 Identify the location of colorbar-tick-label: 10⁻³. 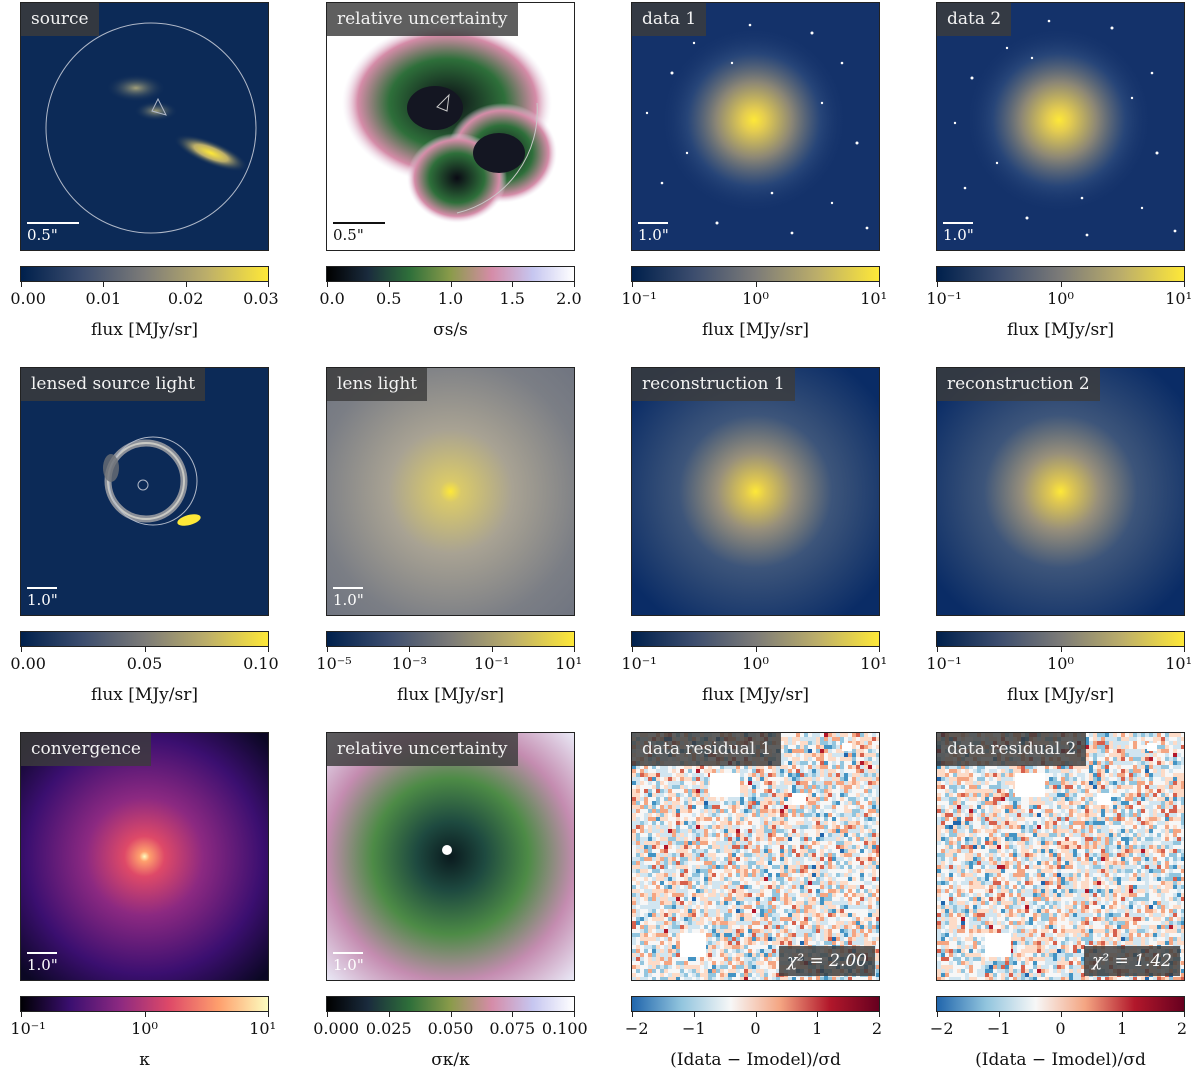
(409, 663).